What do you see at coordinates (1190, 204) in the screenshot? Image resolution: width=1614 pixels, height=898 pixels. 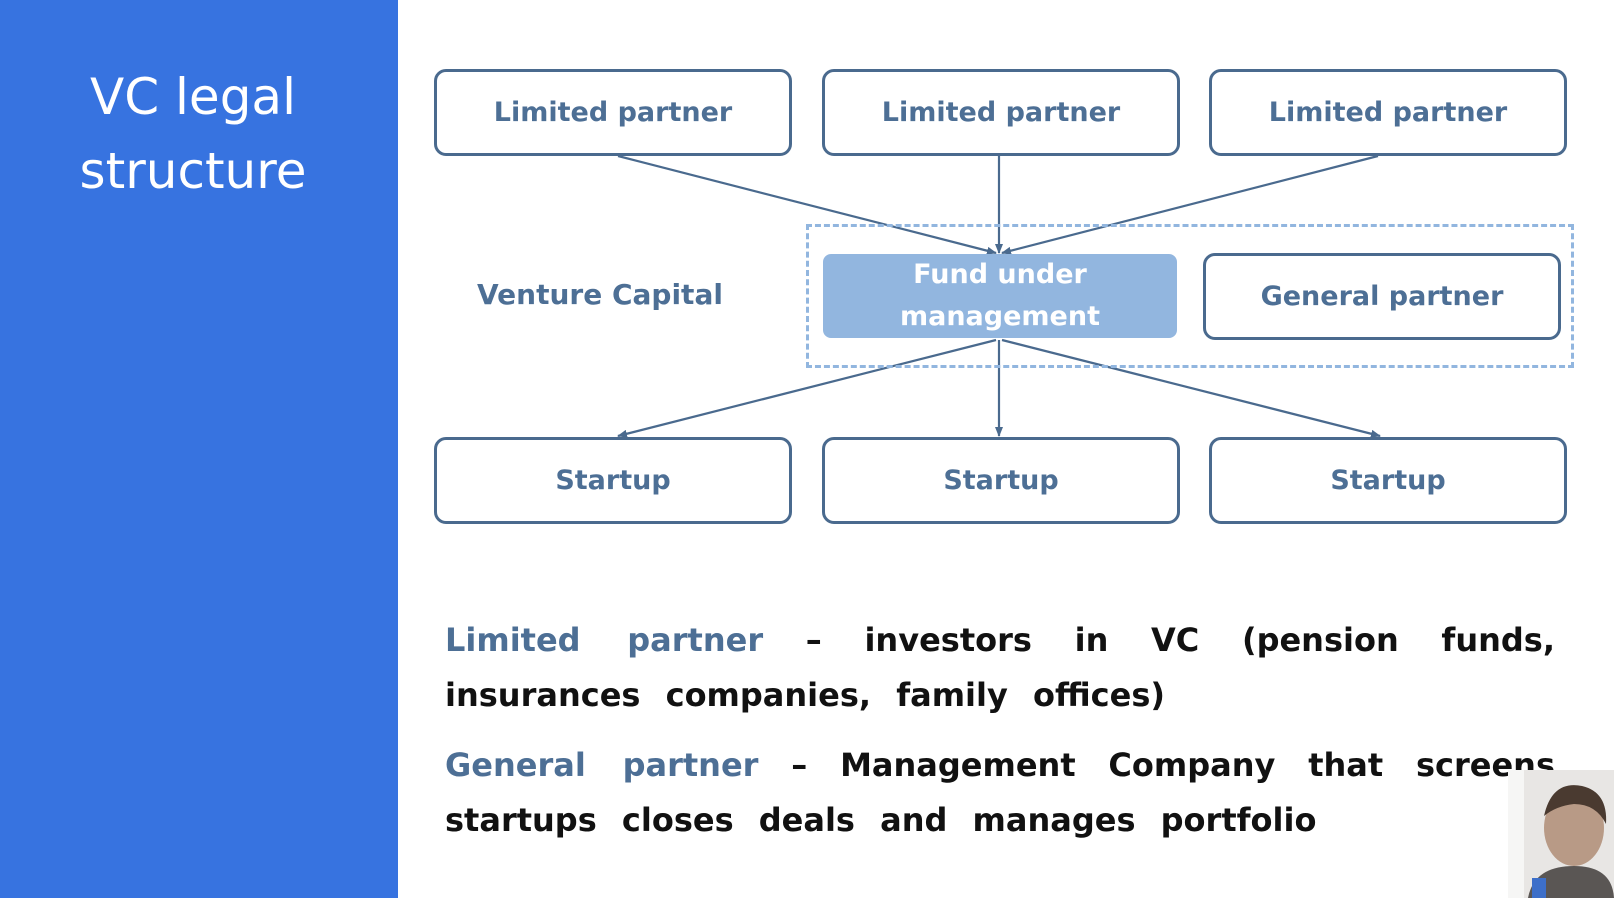 I see `arrow-lp3-to-fund` at bounding box center [1190, 204].